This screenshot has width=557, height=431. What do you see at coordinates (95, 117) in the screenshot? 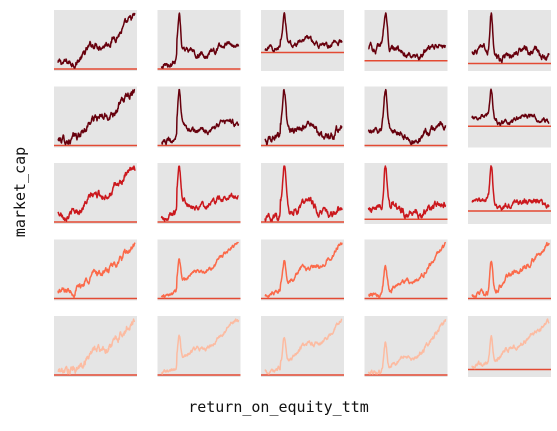
I see `panel-r2-c1` at bounding box center [95, 117].